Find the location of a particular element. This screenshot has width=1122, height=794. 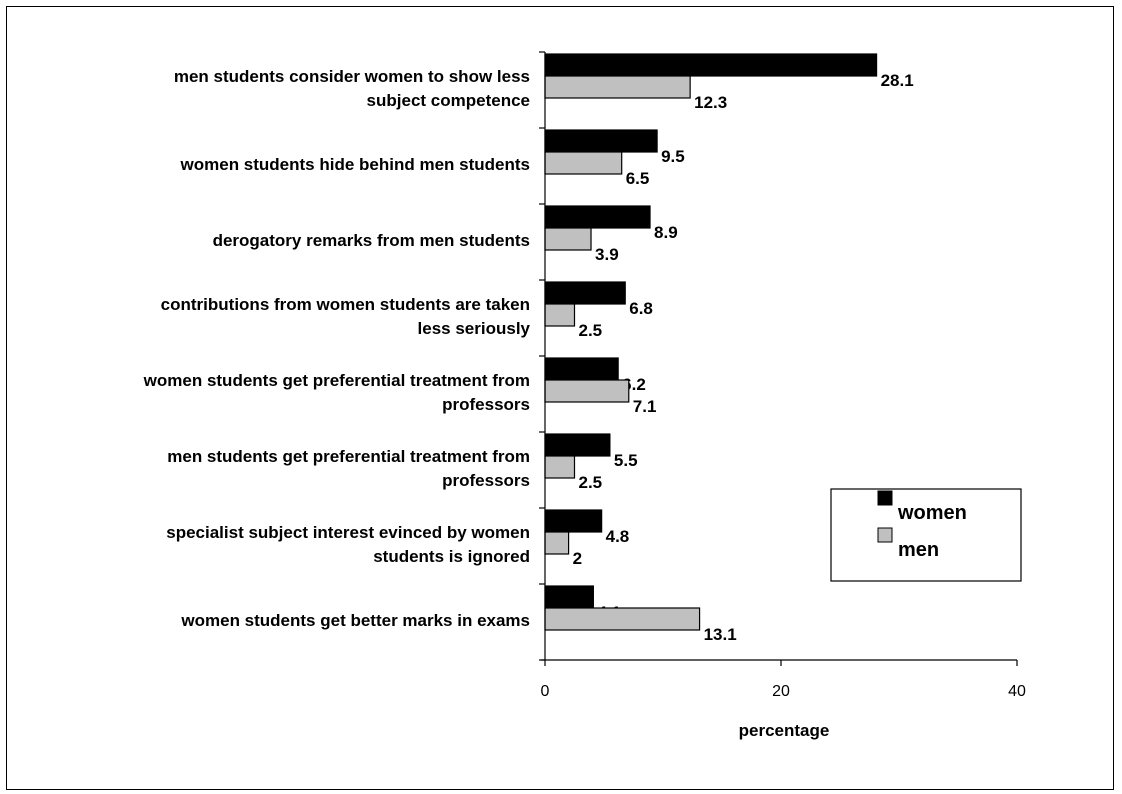

legend-label-men: men is located at coordinates (918, 550).